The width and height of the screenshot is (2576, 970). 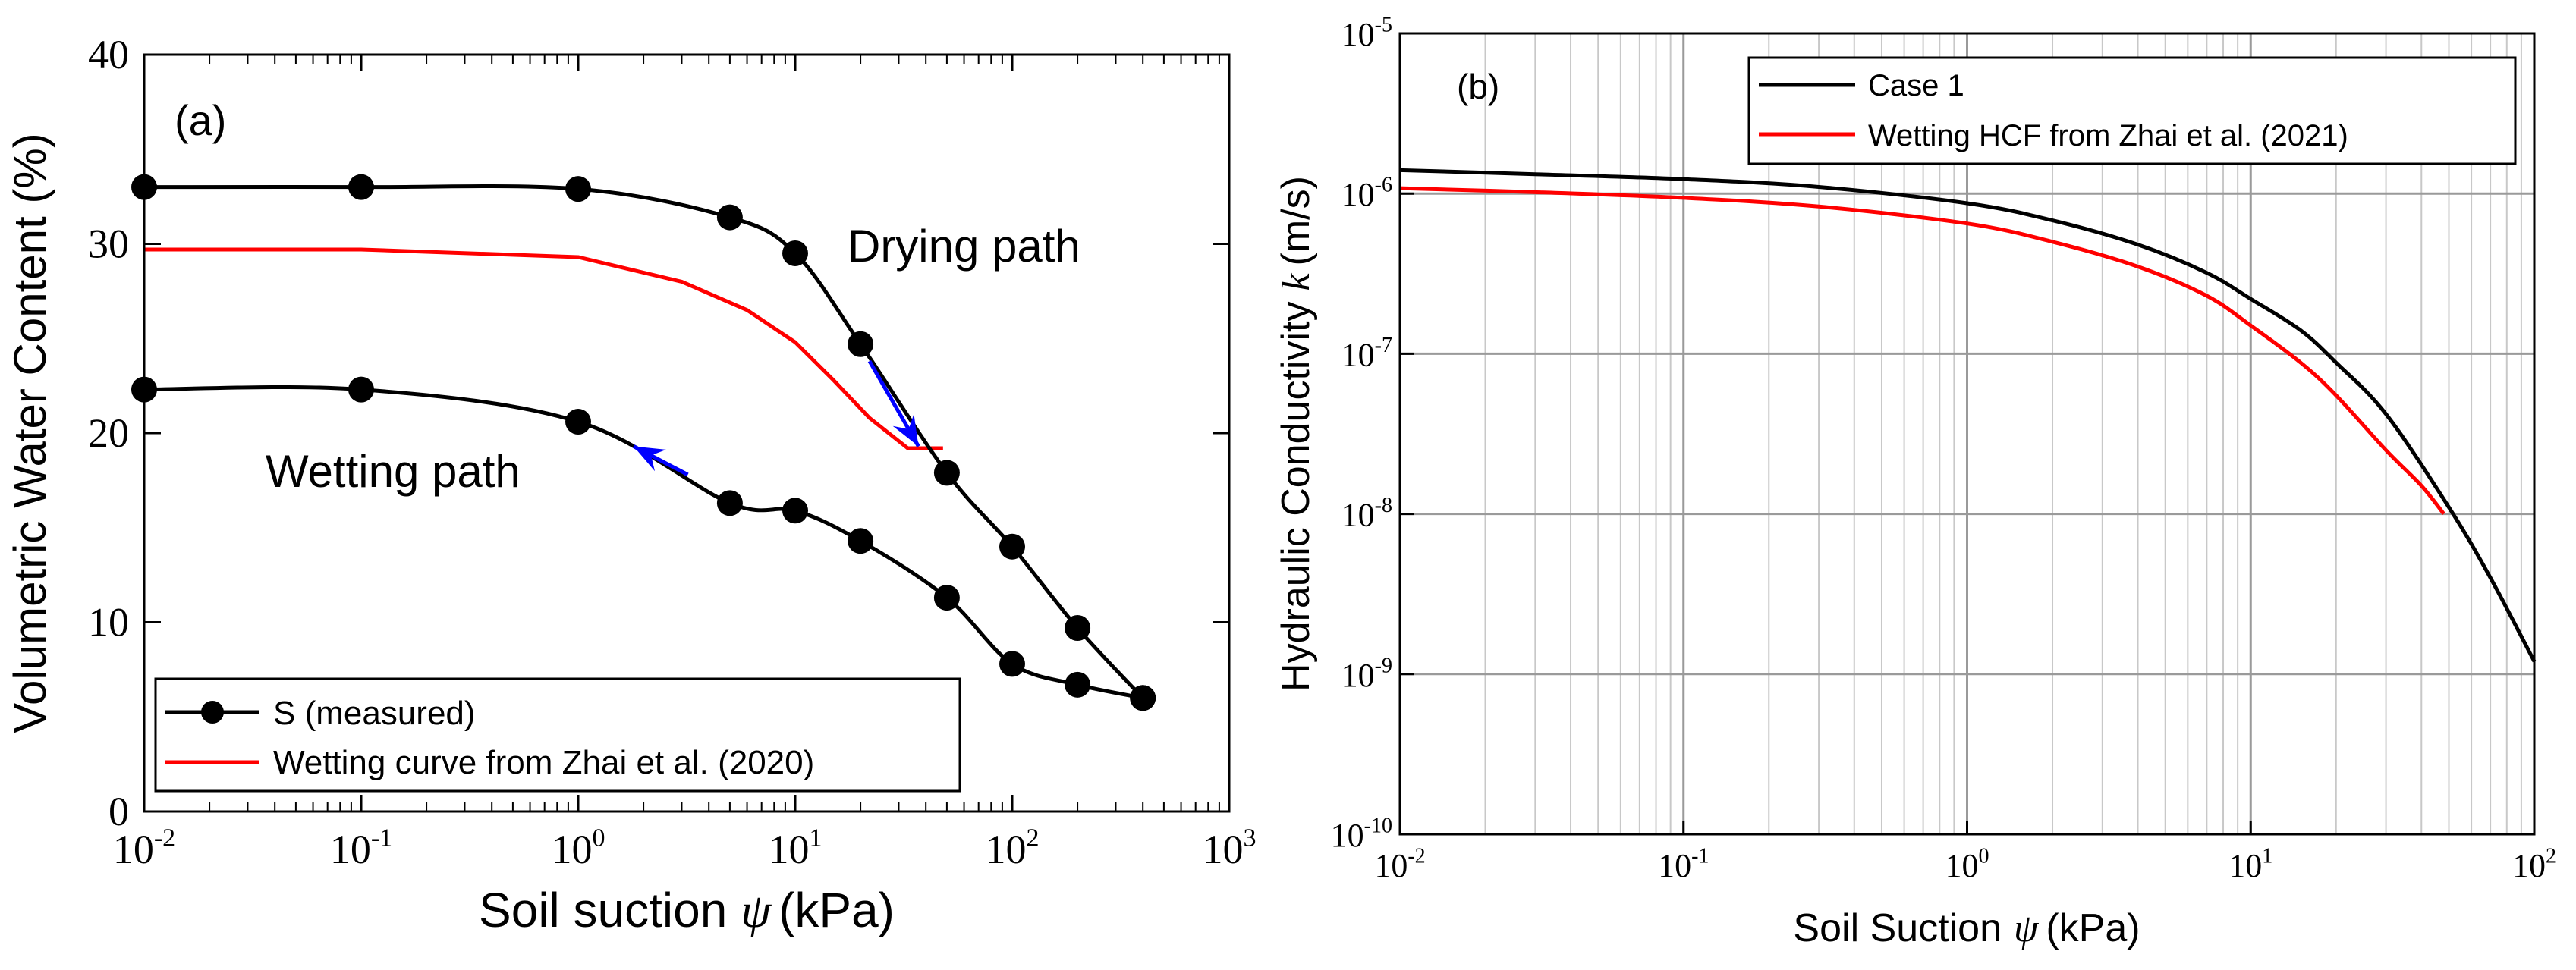 What do you see at coordinates (650, 459) in the screenshot?
I see `wetting-direction-arrow-head` at bounding box center [650, 459].